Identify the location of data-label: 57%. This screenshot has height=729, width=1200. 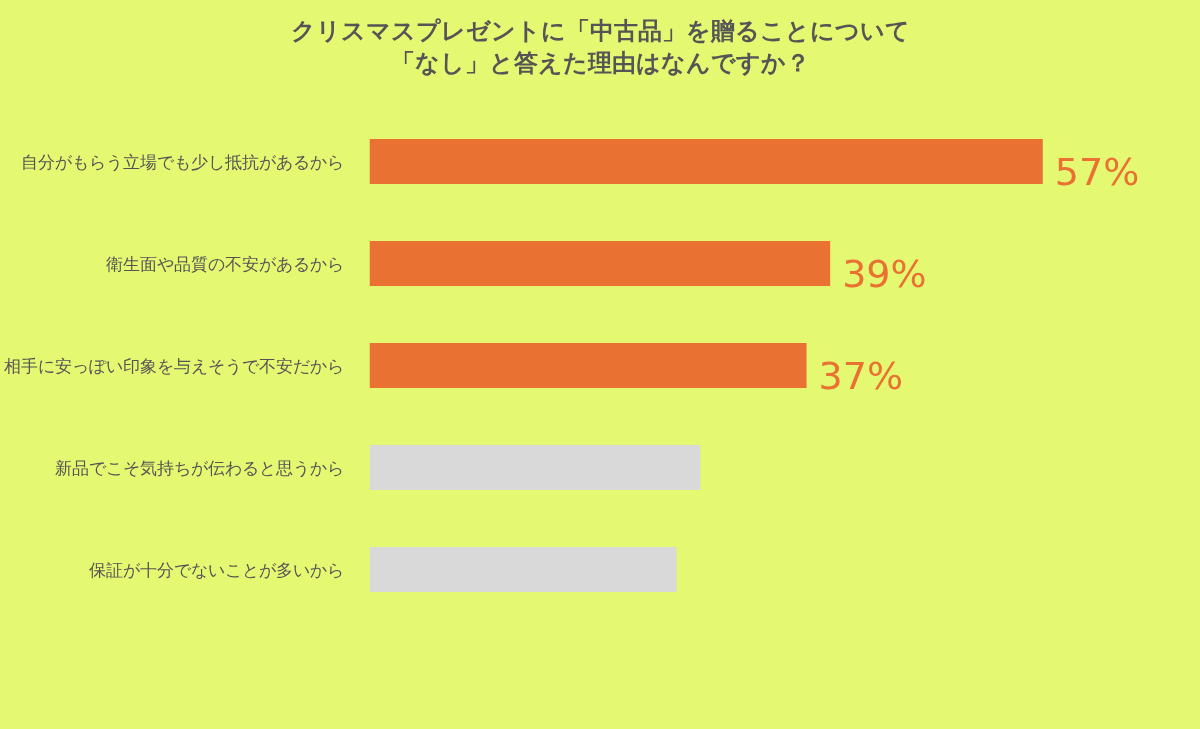
(1097, 171).